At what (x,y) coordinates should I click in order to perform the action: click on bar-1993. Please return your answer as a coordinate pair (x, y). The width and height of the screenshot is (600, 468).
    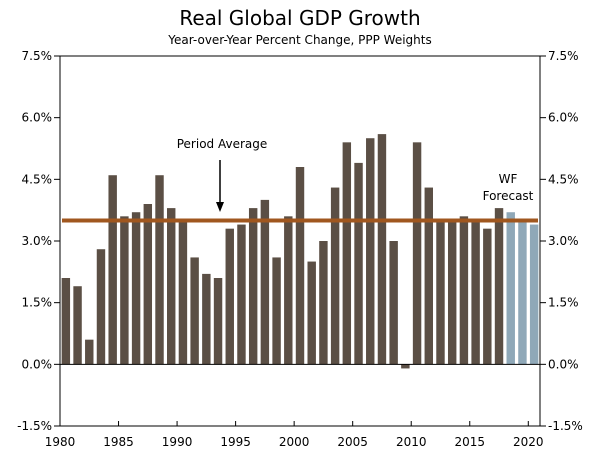
    Looking at the image, I should click on (218, 321).